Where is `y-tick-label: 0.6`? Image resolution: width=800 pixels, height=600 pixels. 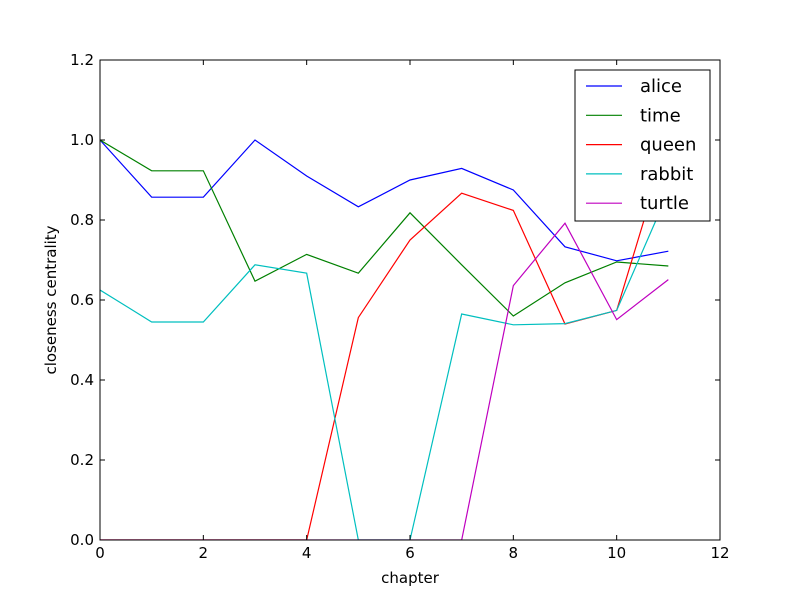
y-tick-label: 0.6 is located at coordinates (82, 300).